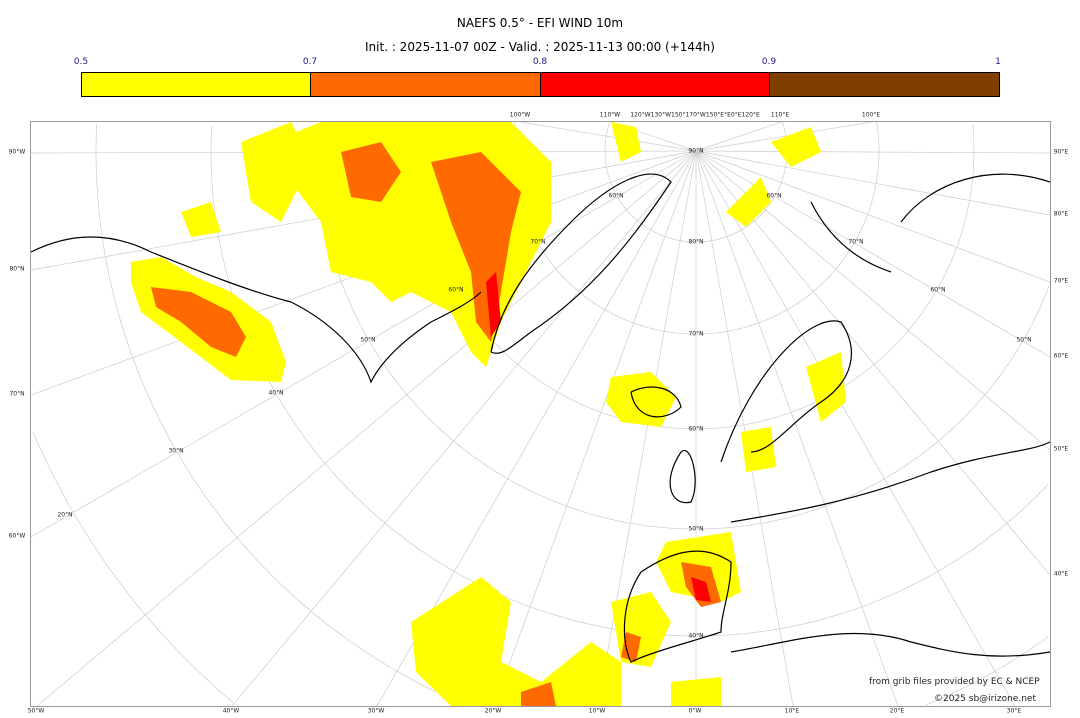 The width and height of the screenshot is (1080, 718). I want to click on axis-label: 100°W, so click(520, 115).